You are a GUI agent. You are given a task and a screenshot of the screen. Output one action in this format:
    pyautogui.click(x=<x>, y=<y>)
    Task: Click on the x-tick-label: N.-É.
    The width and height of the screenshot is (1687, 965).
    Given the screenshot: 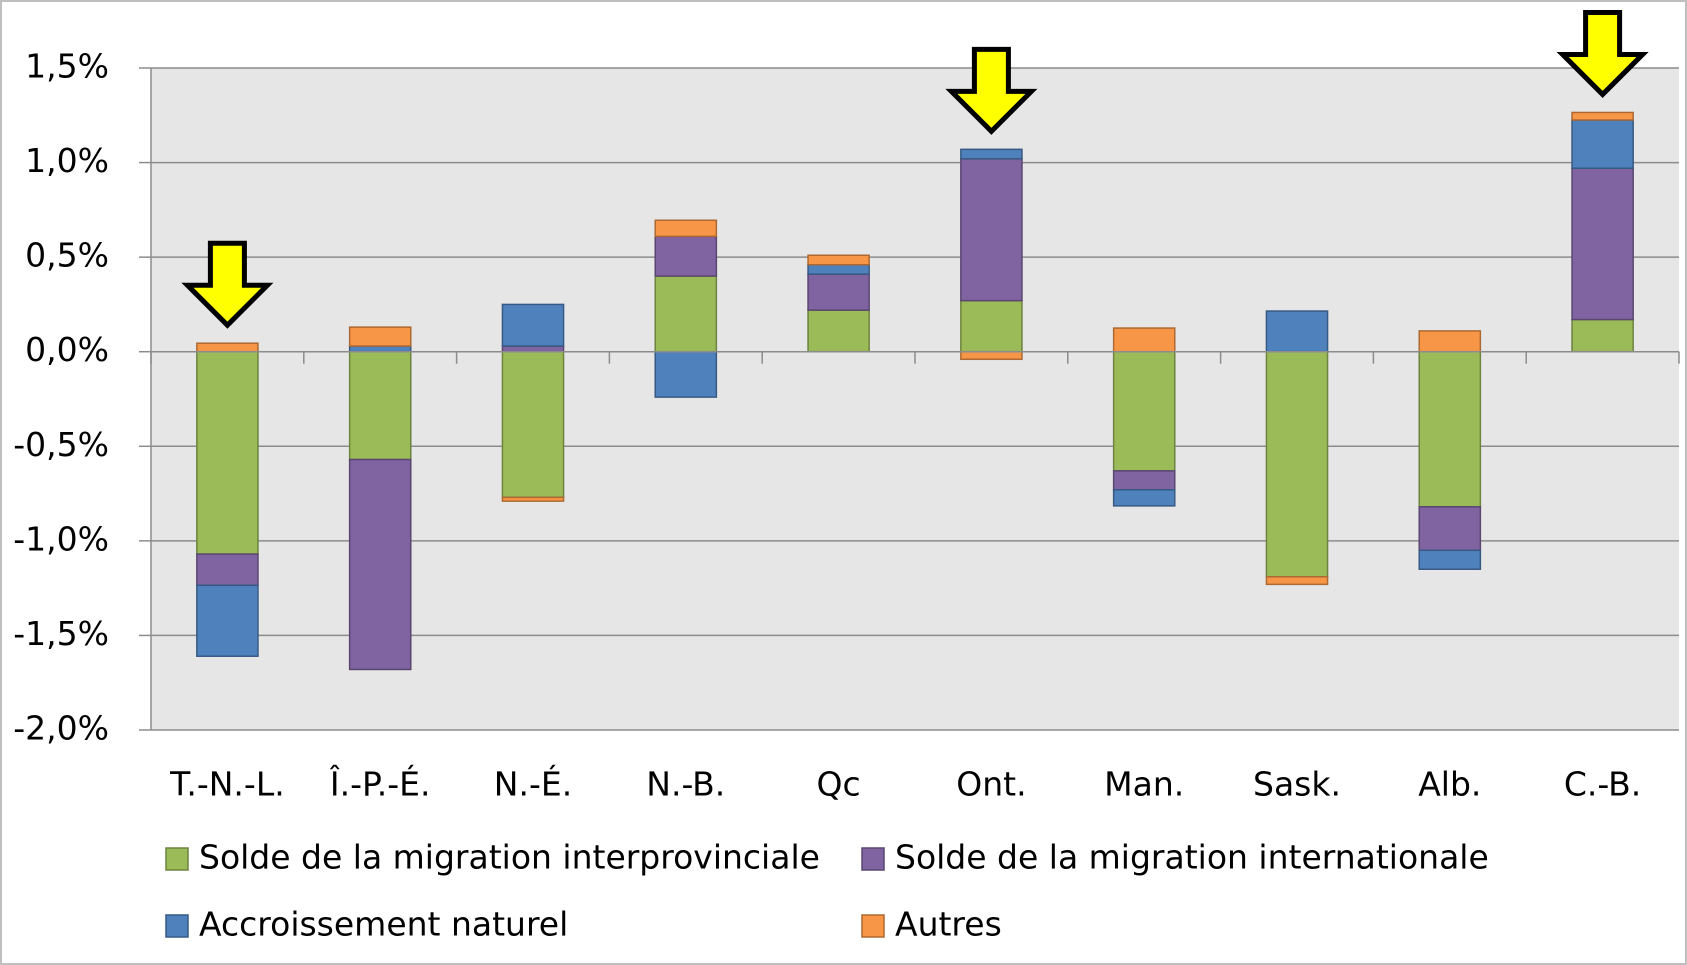 What is the action you would take?
    pyautogui.click(x=533, y=784)
    